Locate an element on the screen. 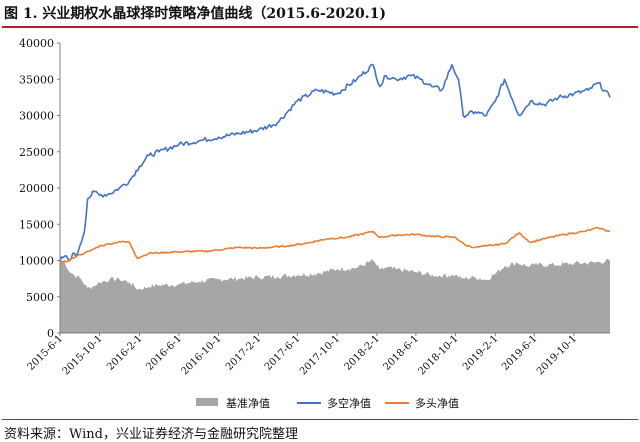  y-tick-label: 15000 is located at coordinates (36, 224).